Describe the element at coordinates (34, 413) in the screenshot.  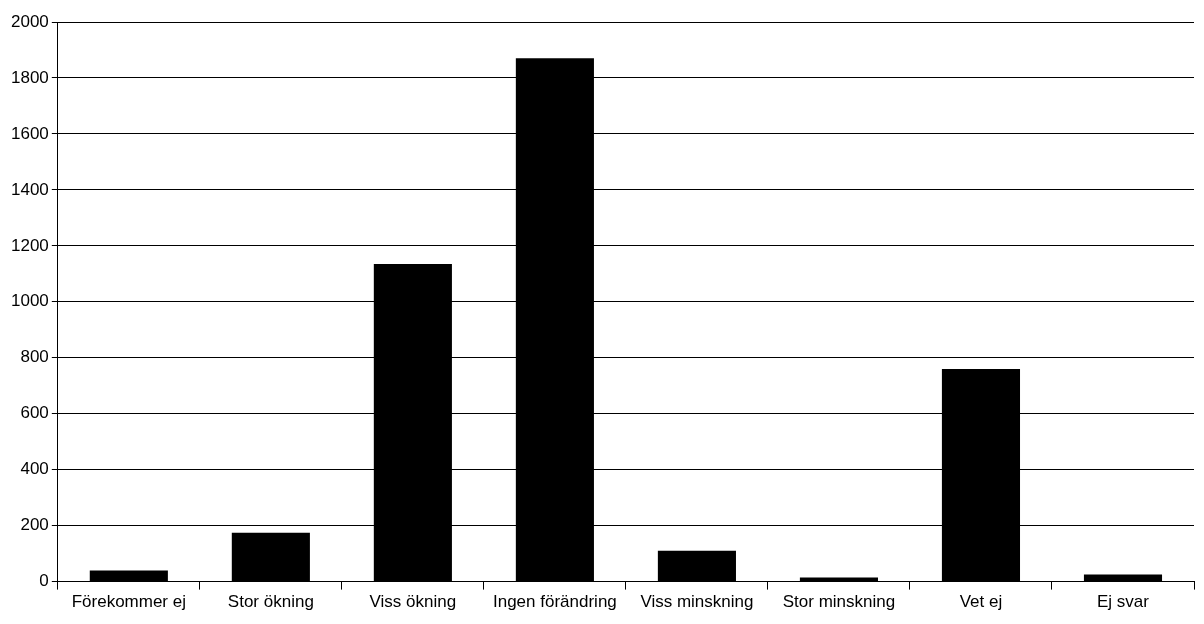
I see `y-tick-label: 600` at that location.